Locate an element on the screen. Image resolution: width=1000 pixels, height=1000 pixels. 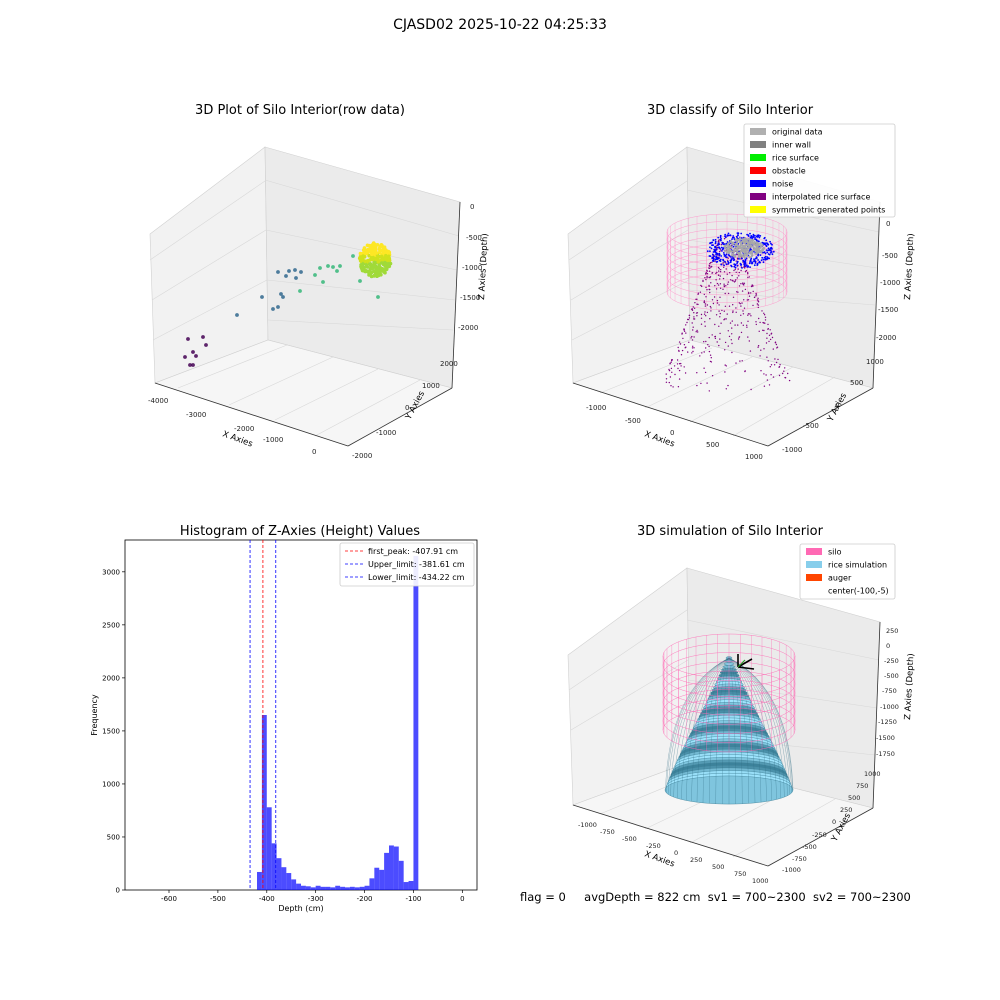
panel4-y-tick: 0 is located at coordinates (834, 822).